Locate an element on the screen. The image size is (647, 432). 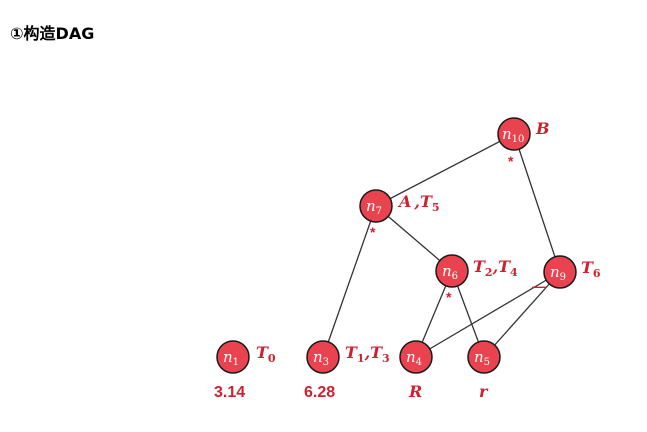
node-n10: n10 is located at coordinates (514, 134).